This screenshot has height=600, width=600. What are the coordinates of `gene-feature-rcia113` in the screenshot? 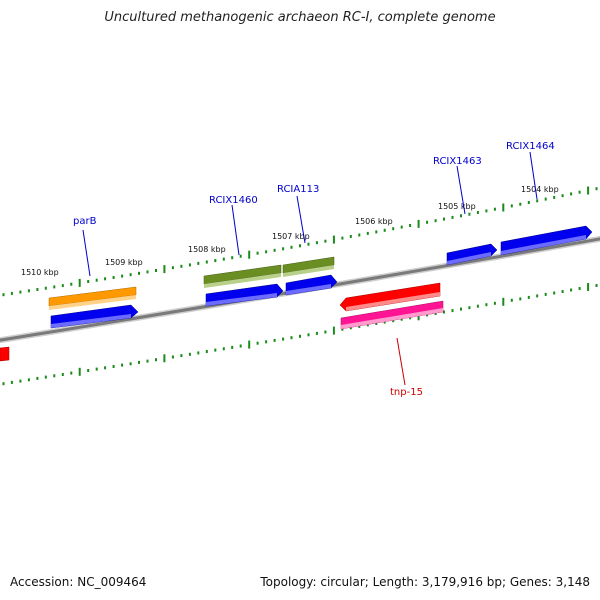 It's located at (308, 266).